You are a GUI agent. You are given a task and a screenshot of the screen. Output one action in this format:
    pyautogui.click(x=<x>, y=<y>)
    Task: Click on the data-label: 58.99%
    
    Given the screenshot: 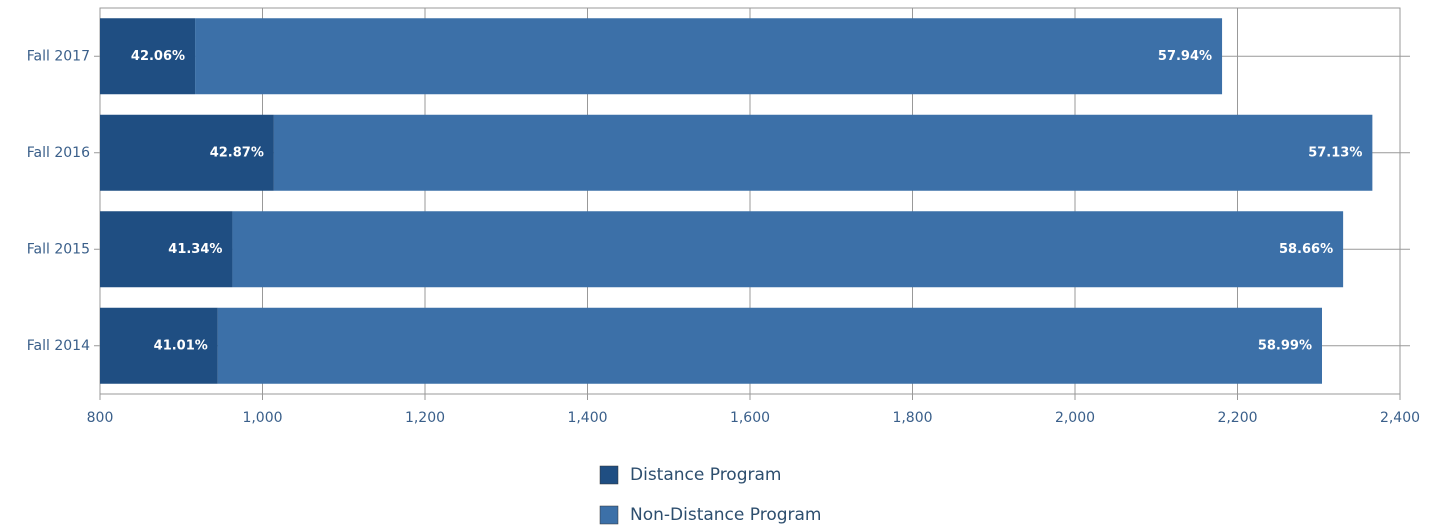 What is the action you would take?
    pyautogui.click(x=1285, y=345)
    